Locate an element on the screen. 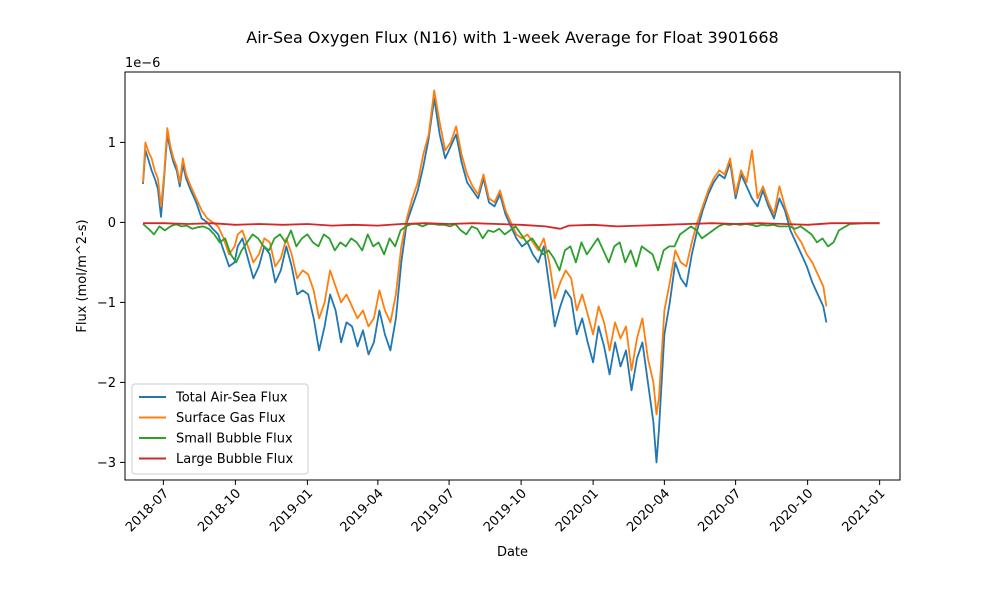 The image size is (1000, 600). y-axis-title: Flux (mol/m^2-s) is located at coordinates (82, 275).